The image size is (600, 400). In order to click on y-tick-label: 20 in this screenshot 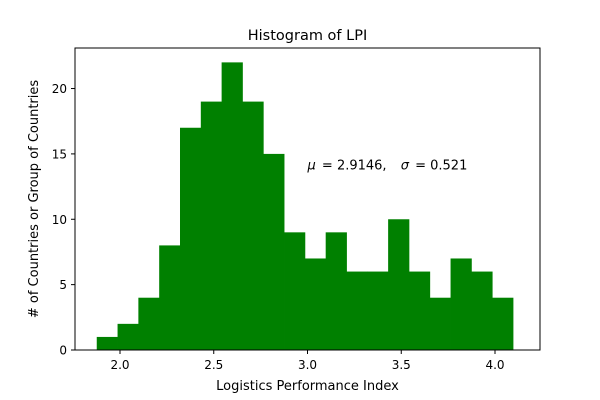, I will do `click(59, 89)`.